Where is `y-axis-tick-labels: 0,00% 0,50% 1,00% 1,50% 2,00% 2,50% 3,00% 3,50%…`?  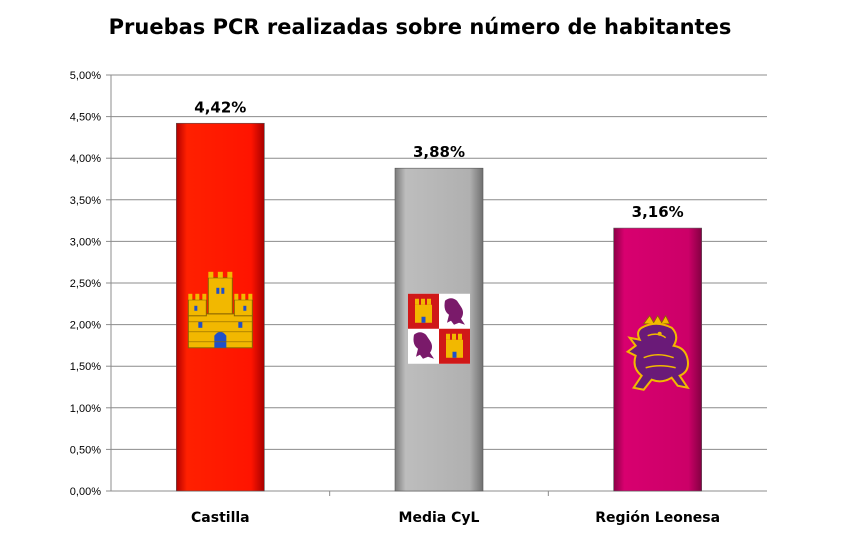 y-axis-tick-labels: 0,00% 0,50% 1,00% 1,50% 2,00% 2,50% 3,00% 3,50%… is located at coordinates (85, 284).